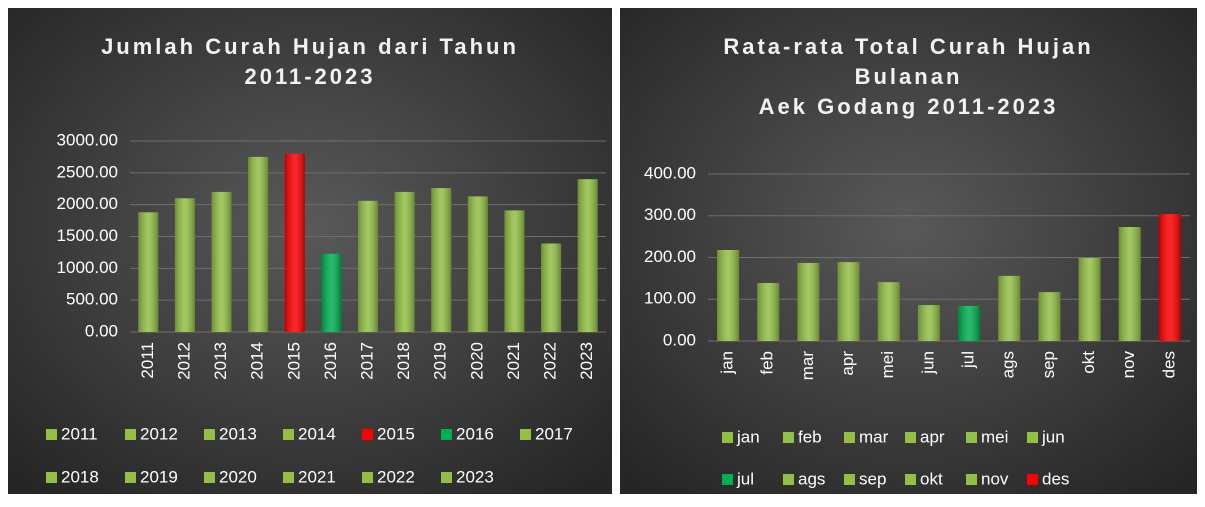 The image size is (1205, 507). Describe the element at coordinates (87, 203) in the screenshot. I see `y-tick-label: 2000.00` at that location.